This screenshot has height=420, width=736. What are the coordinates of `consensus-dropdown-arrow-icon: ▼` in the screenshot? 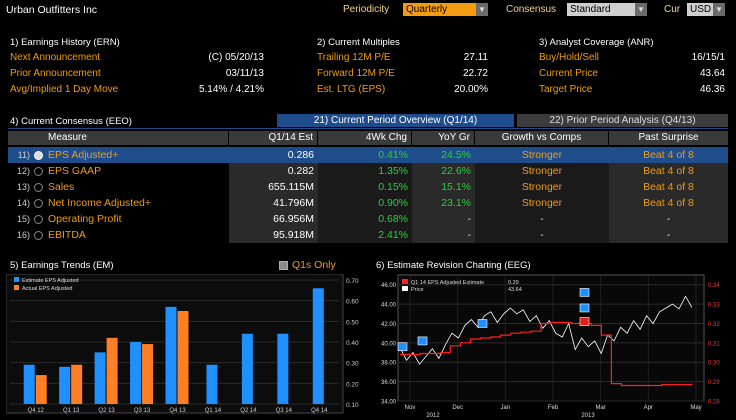 It's located at (641, 9).